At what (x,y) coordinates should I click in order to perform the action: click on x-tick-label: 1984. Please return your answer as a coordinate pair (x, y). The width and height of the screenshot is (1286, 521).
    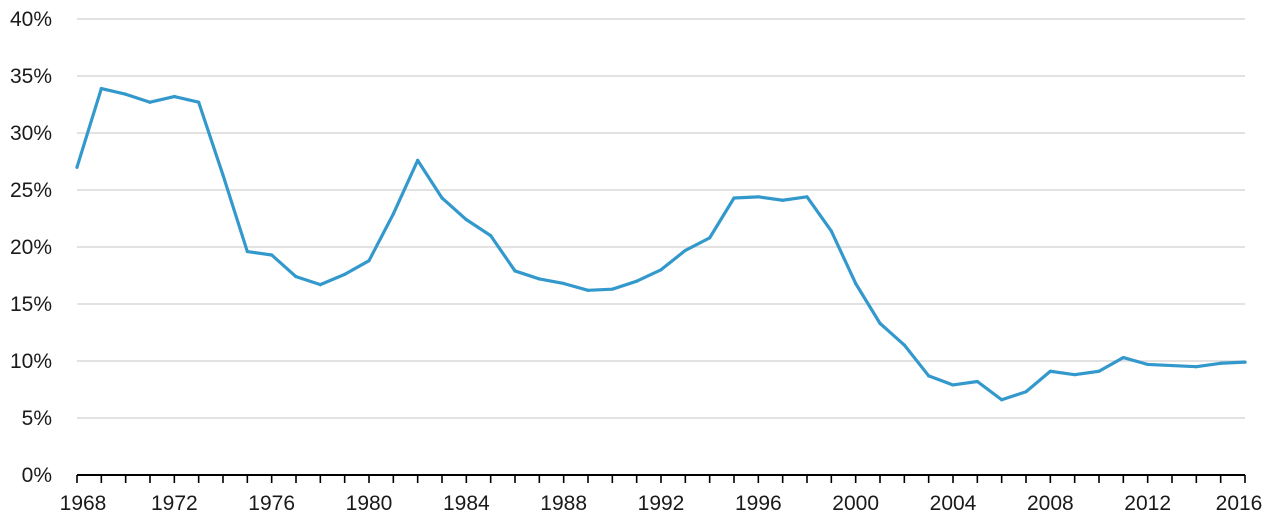
    Looking at the image, I should click on (466, 503).